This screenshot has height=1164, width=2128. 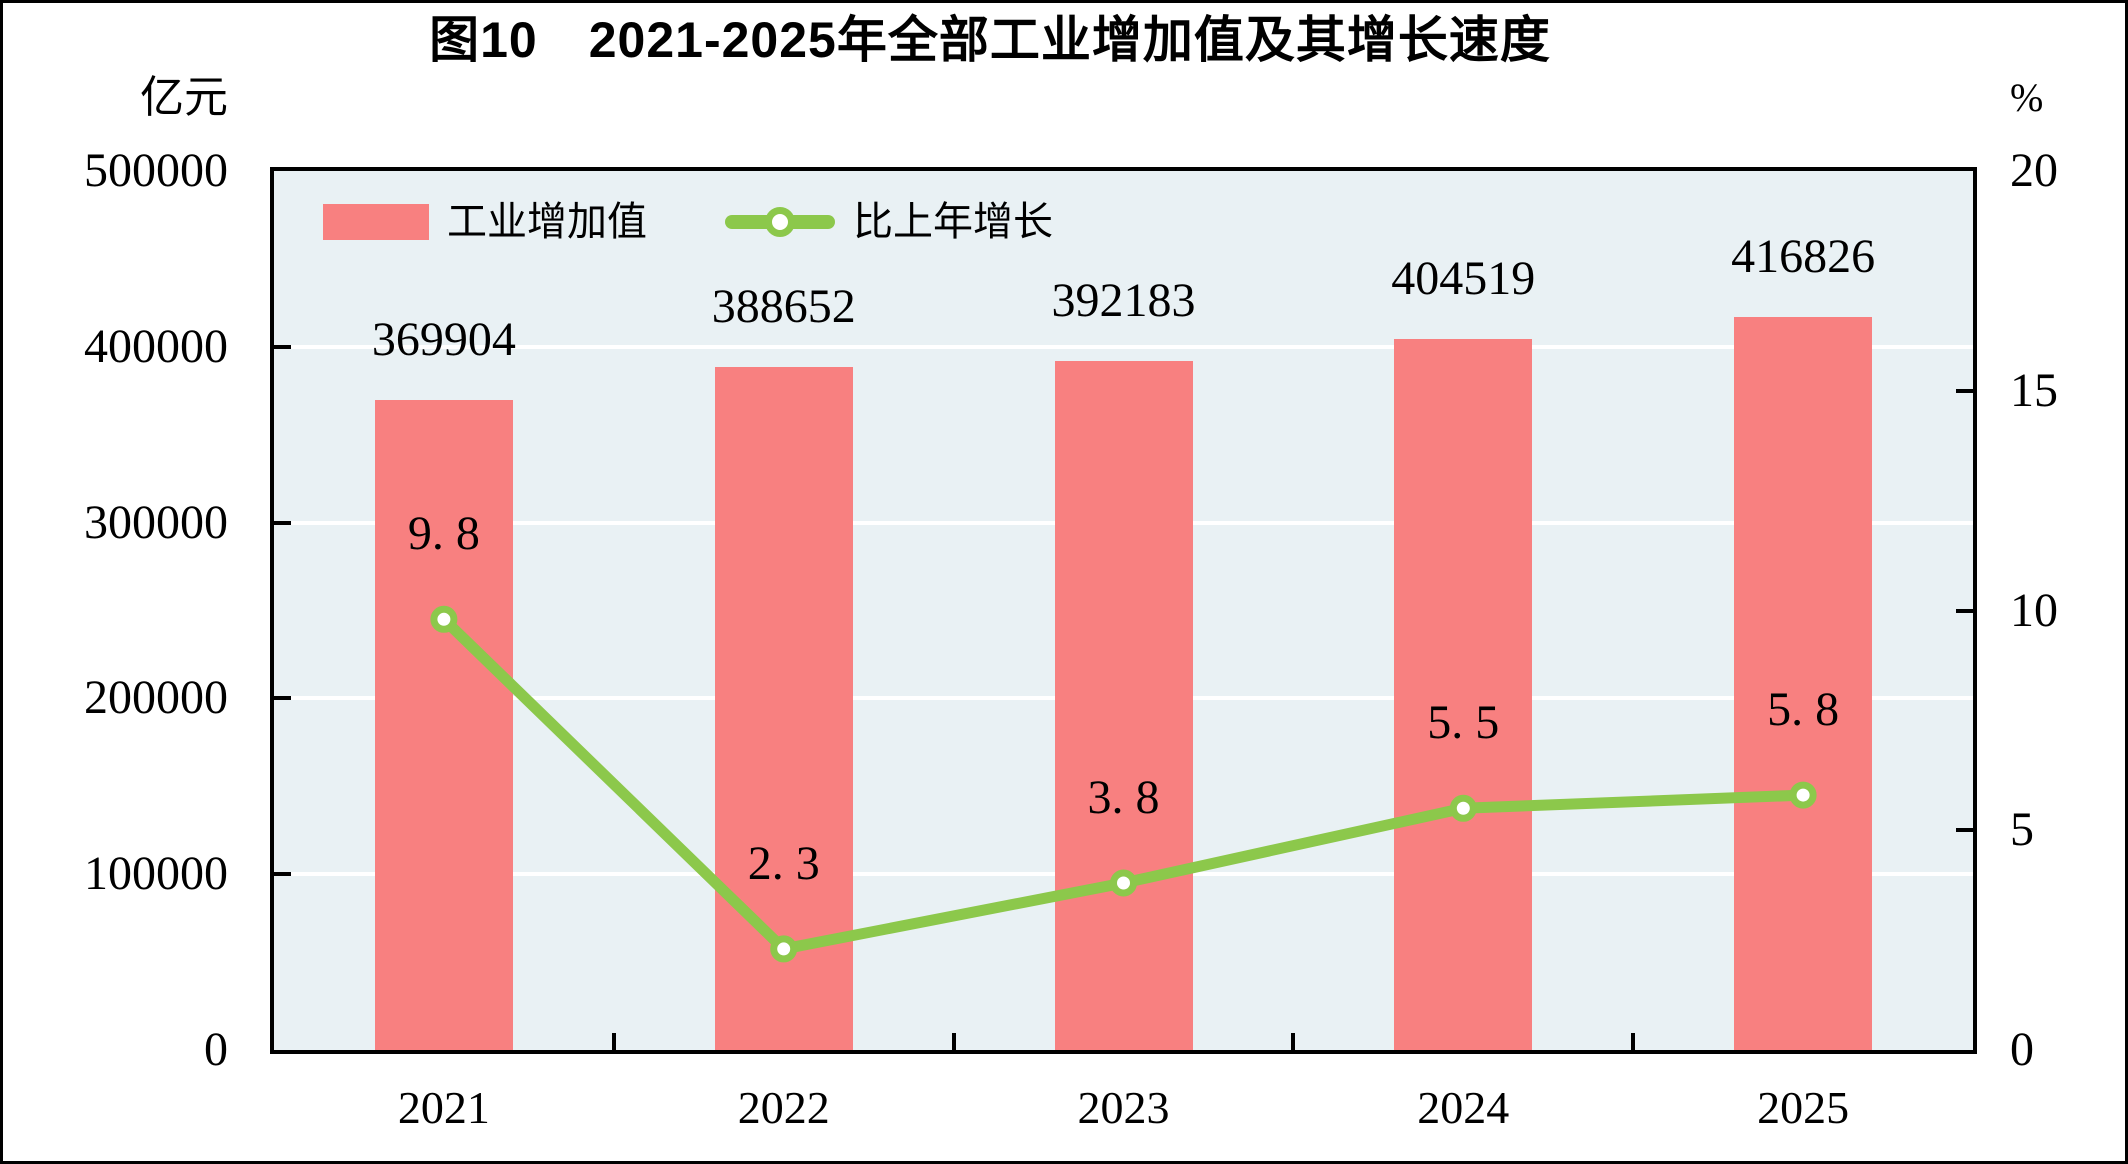 I want to click on bar-value-label: 404519, so click(x=1463, y=278).